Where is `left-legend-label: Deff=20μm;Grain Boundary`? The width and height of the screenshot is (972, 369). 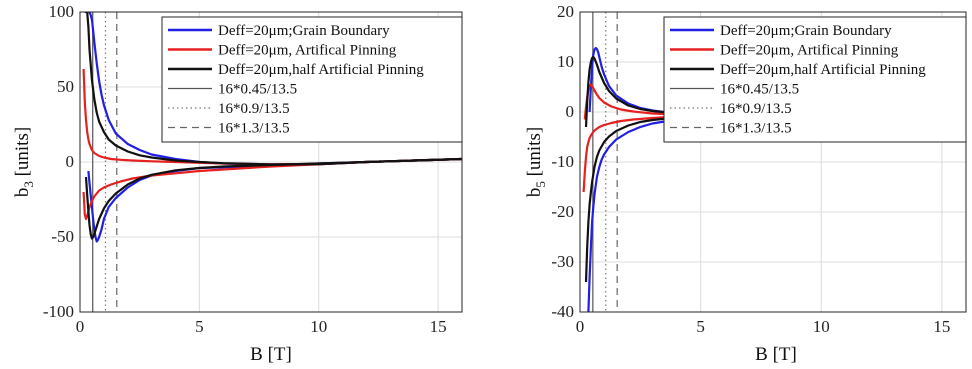
left-legend-label: Deff=20μm;Grain Boundary is located at coordinates (304, 31).